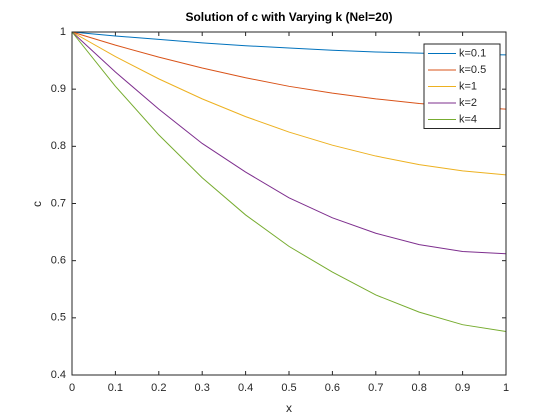 The width and height of the screenshot is (560, 420). Describe the element at coordinates (472, 53) in the screenshot. I see `legend-label: k=0.1` at that location.